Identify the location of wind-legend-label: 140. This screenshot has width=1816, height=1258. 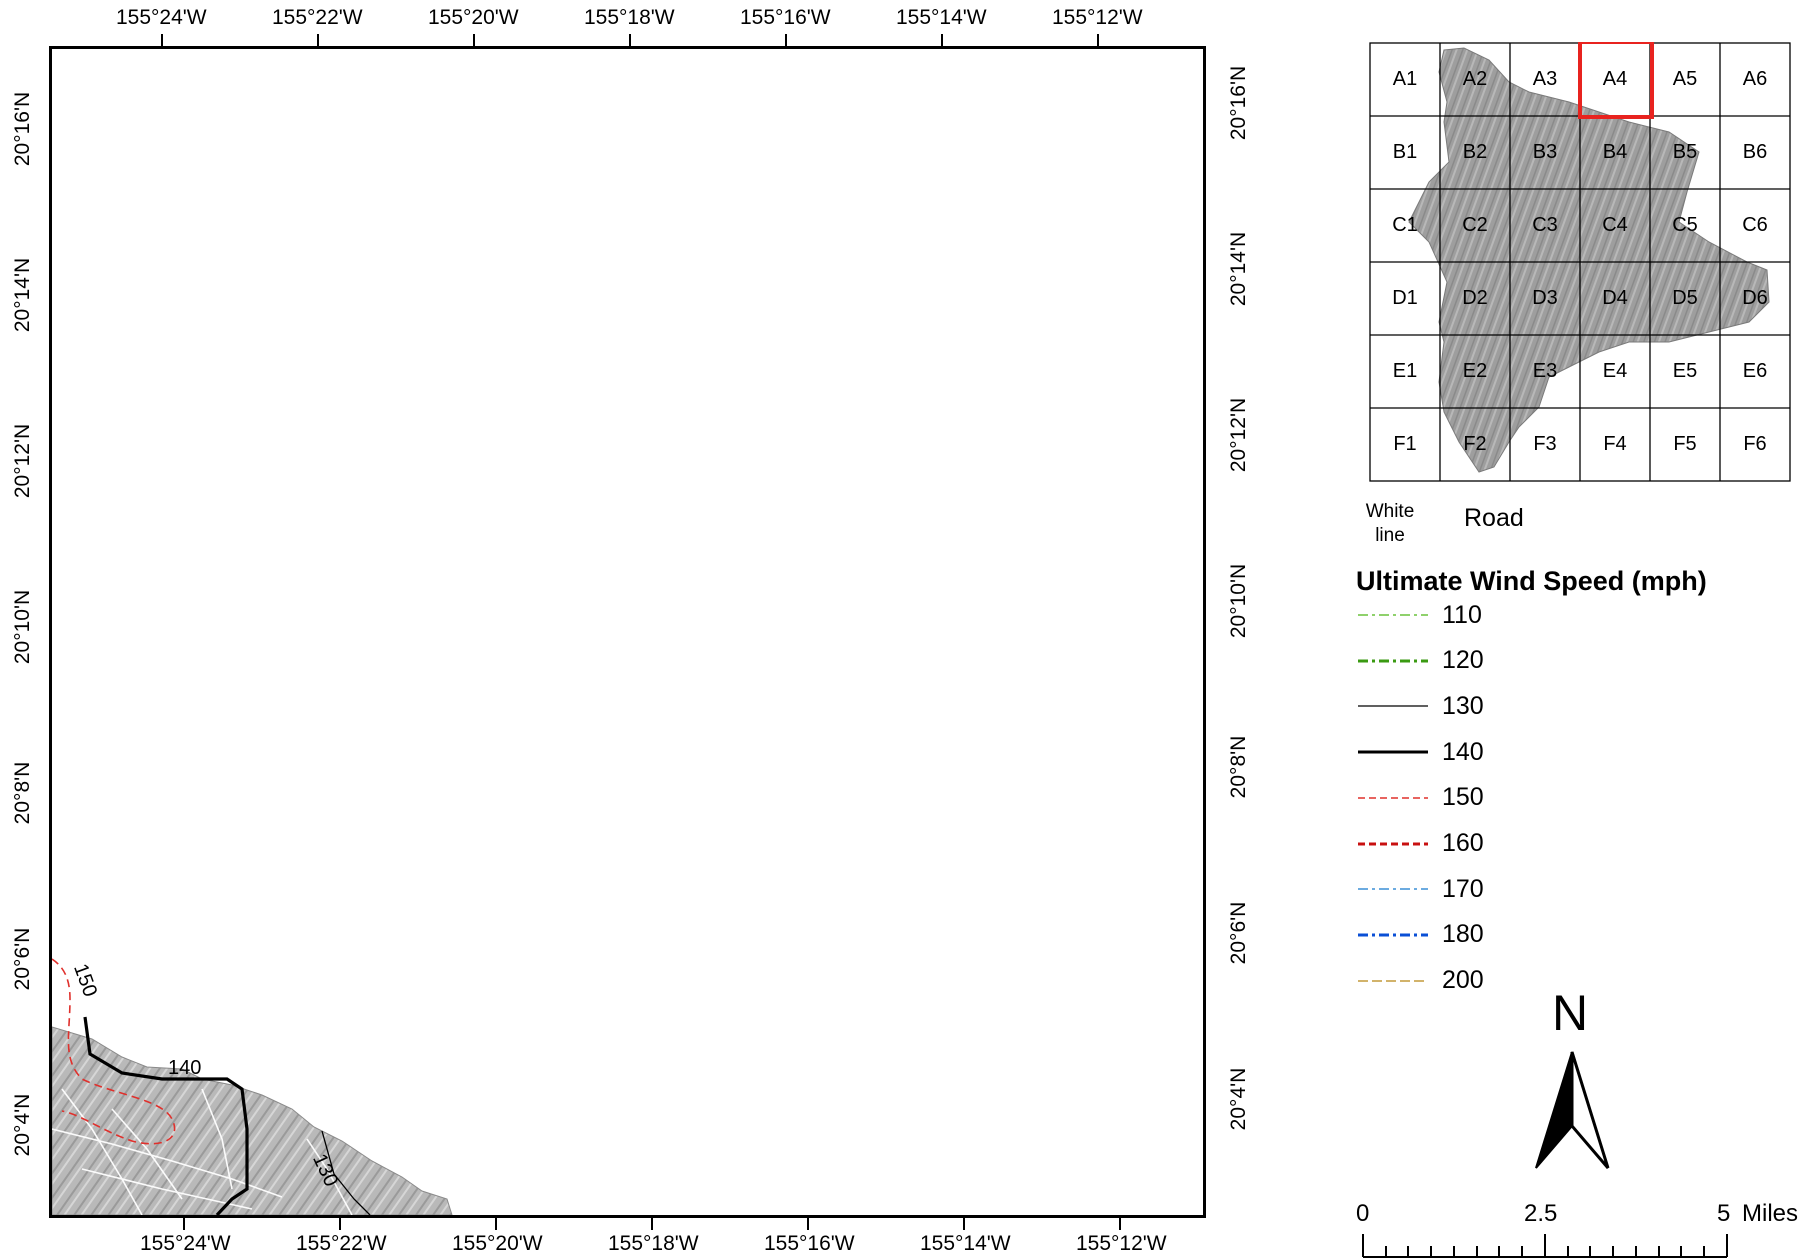
(1463, 751).